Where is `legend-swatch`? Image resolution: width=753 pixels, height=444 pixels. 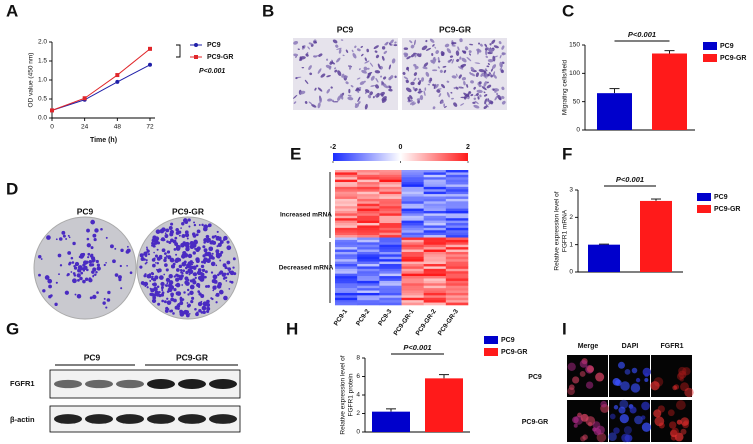 legend-swatch is located at coordinates (704, 209).